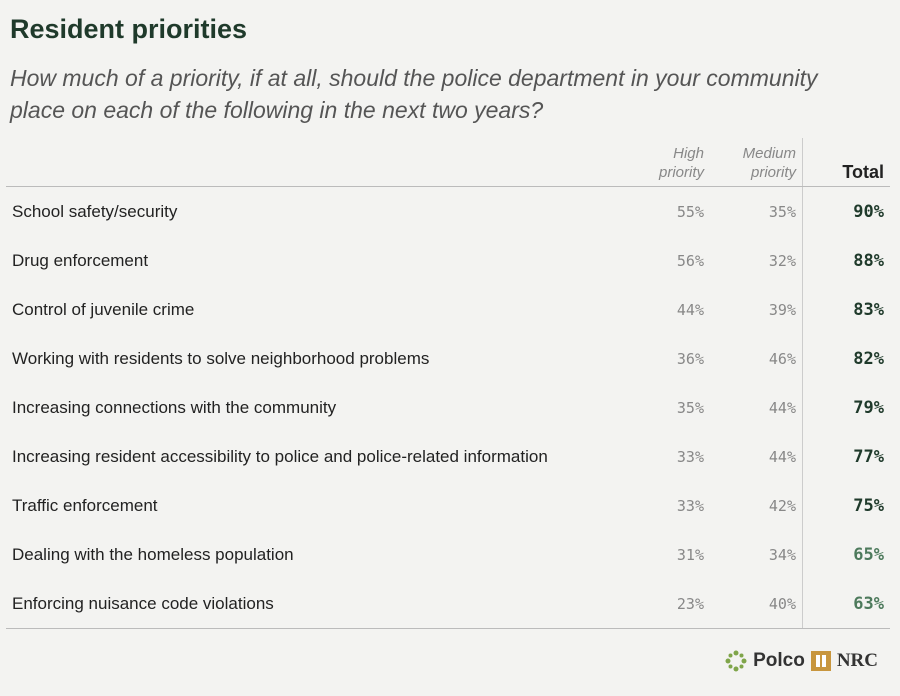 The width and height of the screenshot is (900, 696). Describe the element at coordinates (448, 260) in the screenshot. I see `table-row: Drug enforcement 56% 32% 88%` at that location.